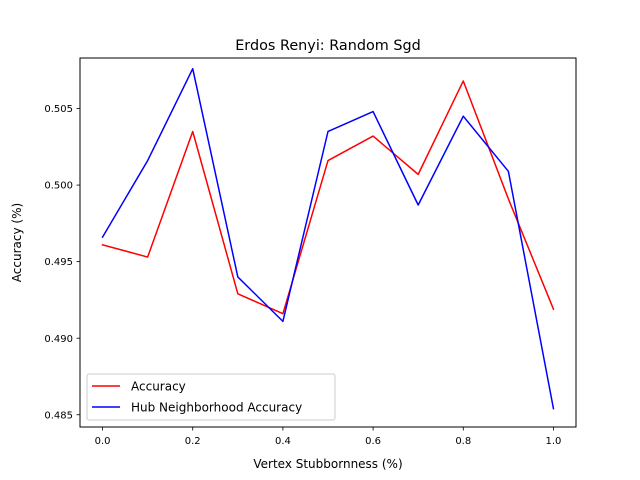  What do you see at coordinates (328, 46) in the screenshot?
I see `chart-title: Erdos Renyi: Random Sgd` at bounding box center [328, 46].